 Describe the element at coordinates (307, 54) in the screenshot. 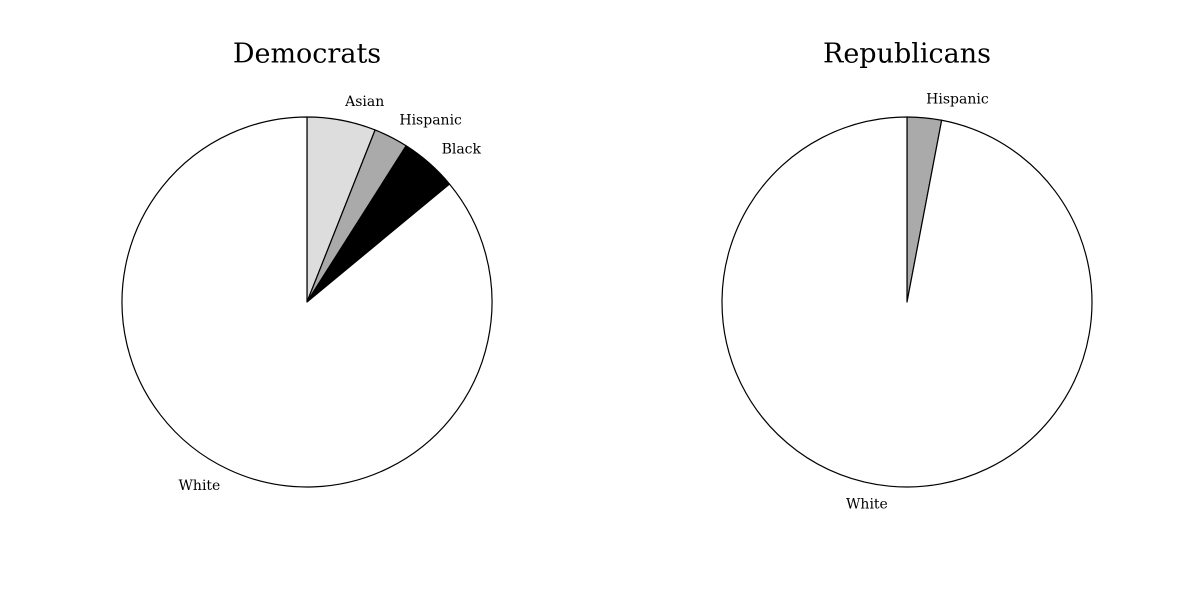

I see `chart-title: Democrats` at that location.